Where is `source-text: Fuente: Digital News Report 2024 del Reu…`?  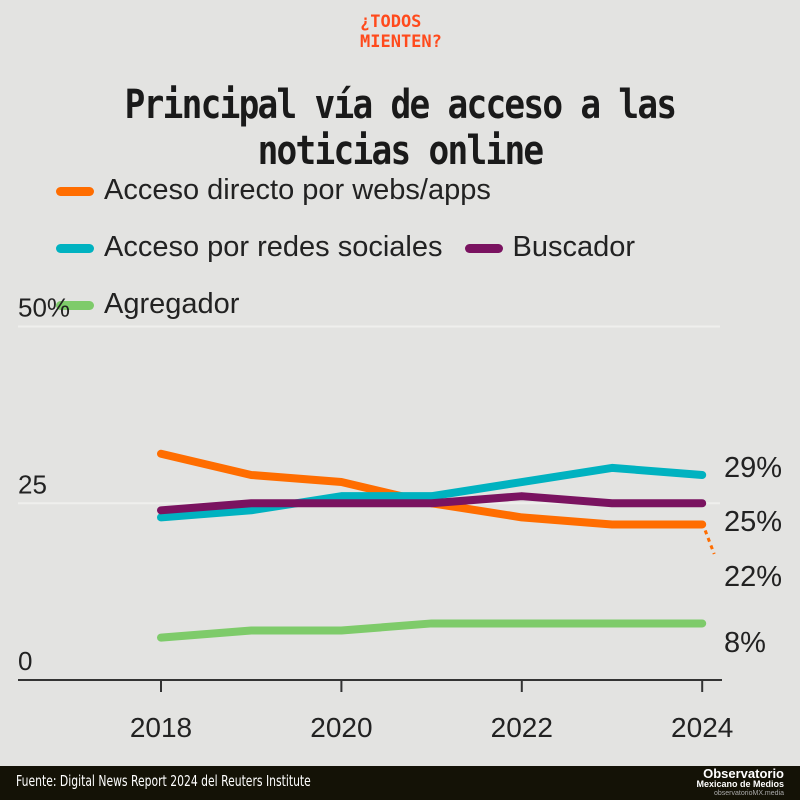
source-text: Fuente: Digital News Report 2024 del Reu… is located at coordinates (163, 781).